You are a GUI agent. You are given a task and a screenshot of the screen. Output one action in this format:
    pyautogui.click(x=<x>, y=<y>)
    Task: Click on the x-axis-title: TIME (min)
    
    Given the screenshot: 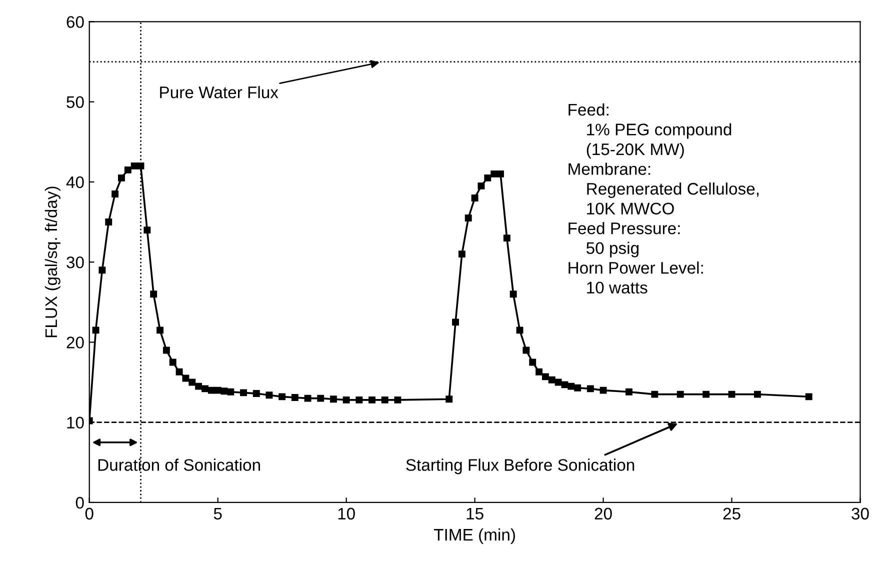 What is the action you would take?
    pyautogui.click(x=474, y=536)
    